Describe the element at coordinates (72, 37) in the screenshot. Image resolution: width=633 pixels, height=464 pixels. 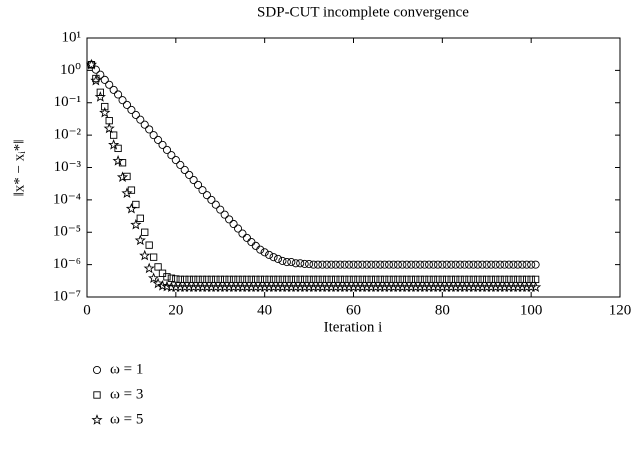
I see `y-tick-label: 10¹` at that location.